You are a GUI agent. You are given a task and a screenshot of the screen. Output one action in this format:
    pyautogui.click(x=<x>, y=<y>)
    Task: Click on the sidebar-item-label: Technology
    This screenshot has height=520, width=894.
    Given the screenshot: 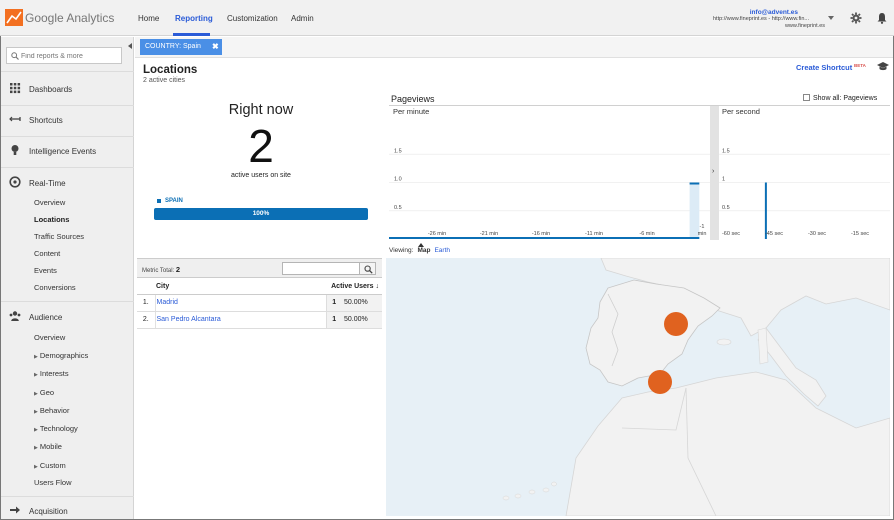 What is the action you would take?
    pyautogui.click(x=58, y=428)
    